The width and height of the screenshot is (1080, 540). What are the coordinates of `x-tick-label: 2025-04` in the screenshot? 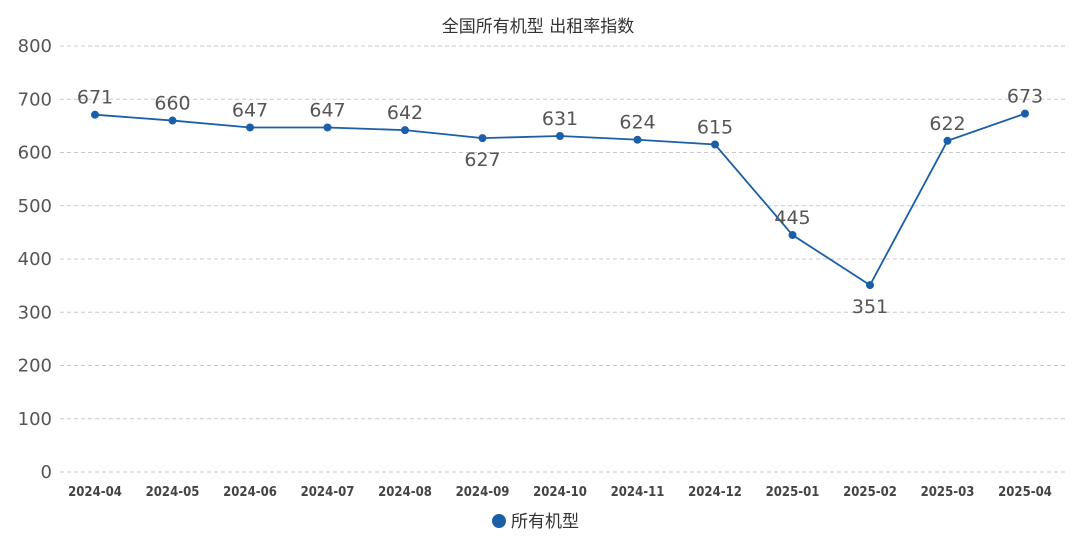 It's located at (1025, 492).